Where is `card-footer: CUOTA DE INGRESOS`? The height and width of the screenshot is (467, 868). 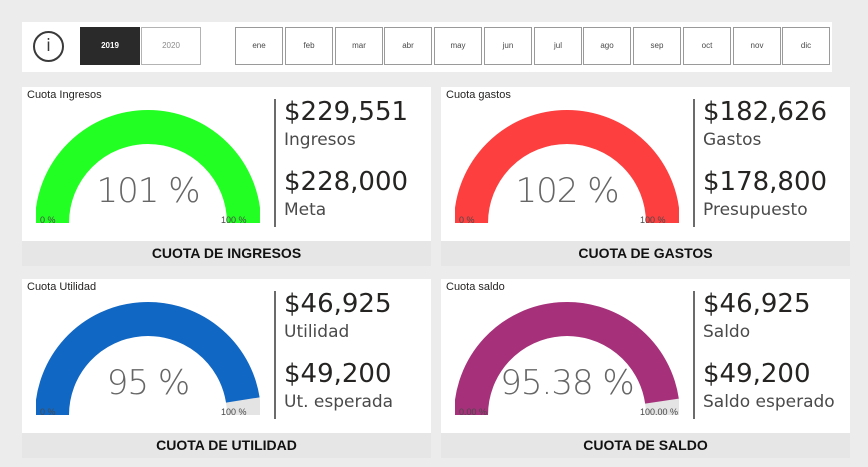 card-footer: CUOTA DE INGRESOS is located at coordinates (226, 253).